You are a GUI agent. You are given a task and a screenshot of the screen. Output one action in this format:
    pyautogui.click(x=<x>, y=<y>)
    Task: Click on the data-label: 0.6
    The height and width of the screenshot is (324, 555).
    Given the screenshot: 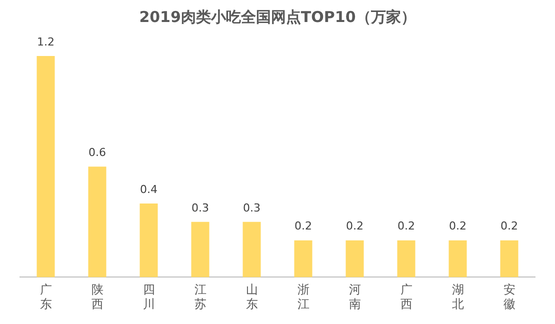 What is the action you would take?
    pyautogui.click(x=97, y=152)
    